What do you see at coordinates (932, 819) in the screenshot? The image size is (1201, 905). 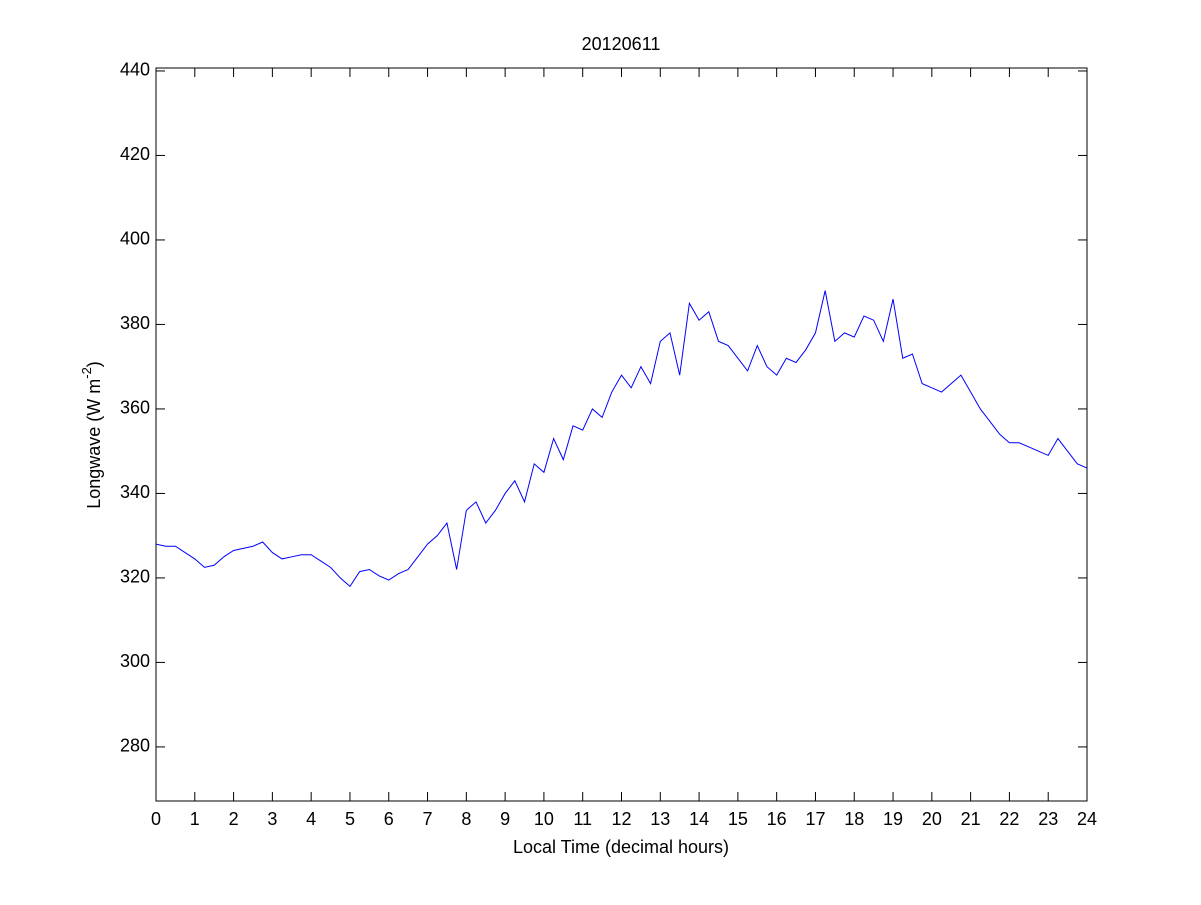 I see `x-tick-label: 20` at bounding box center [932, 819].